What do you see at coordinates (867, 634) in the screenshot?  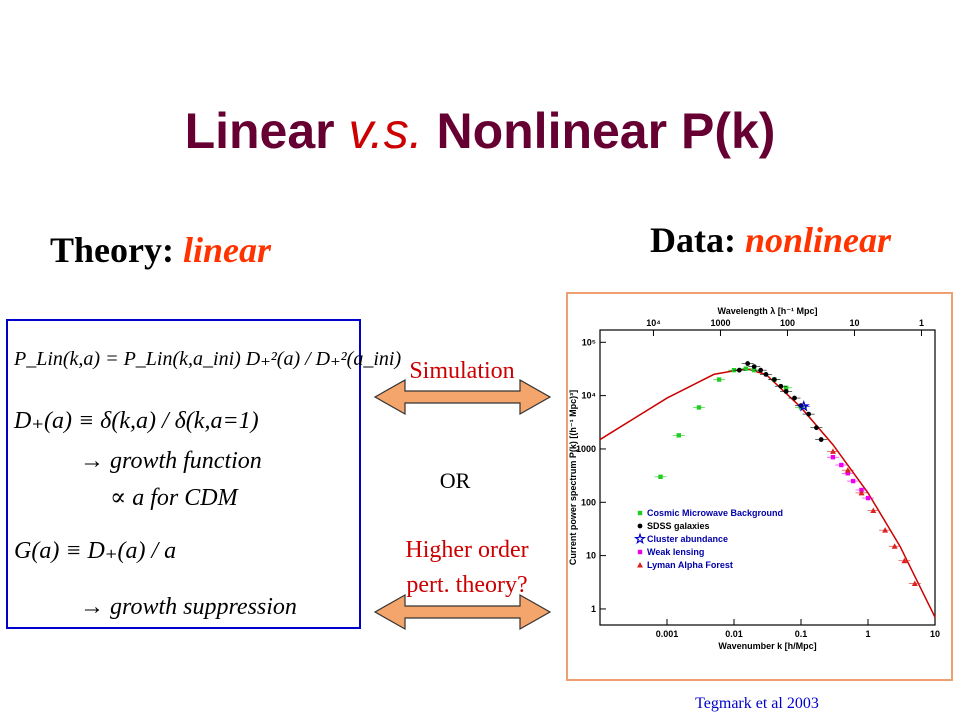 I see `x-tick-label: 1` at bounding box center [867, 634].